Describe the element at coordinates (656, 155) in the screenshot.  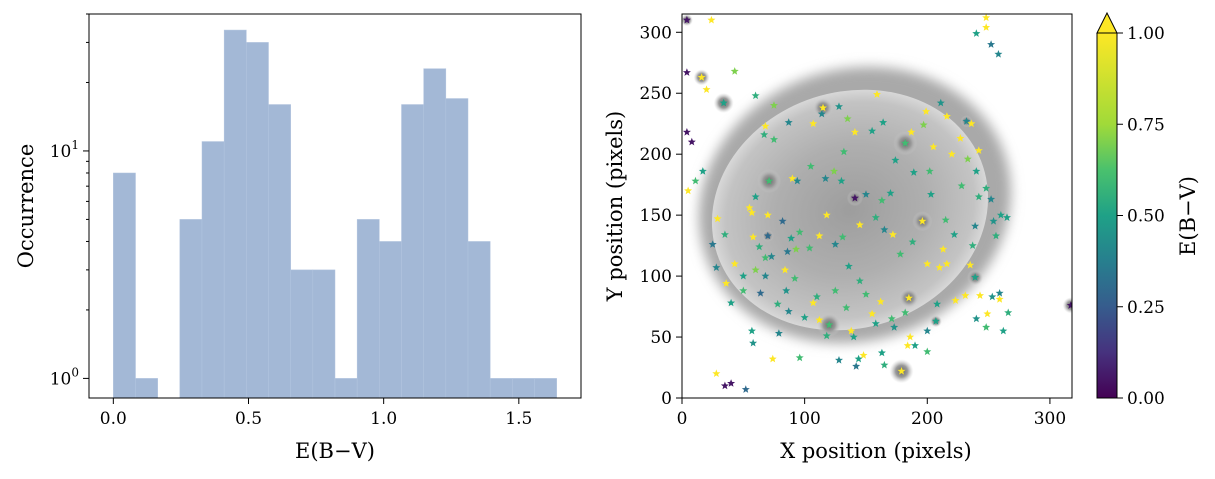
I see `y-tick-label: 200` at that location.